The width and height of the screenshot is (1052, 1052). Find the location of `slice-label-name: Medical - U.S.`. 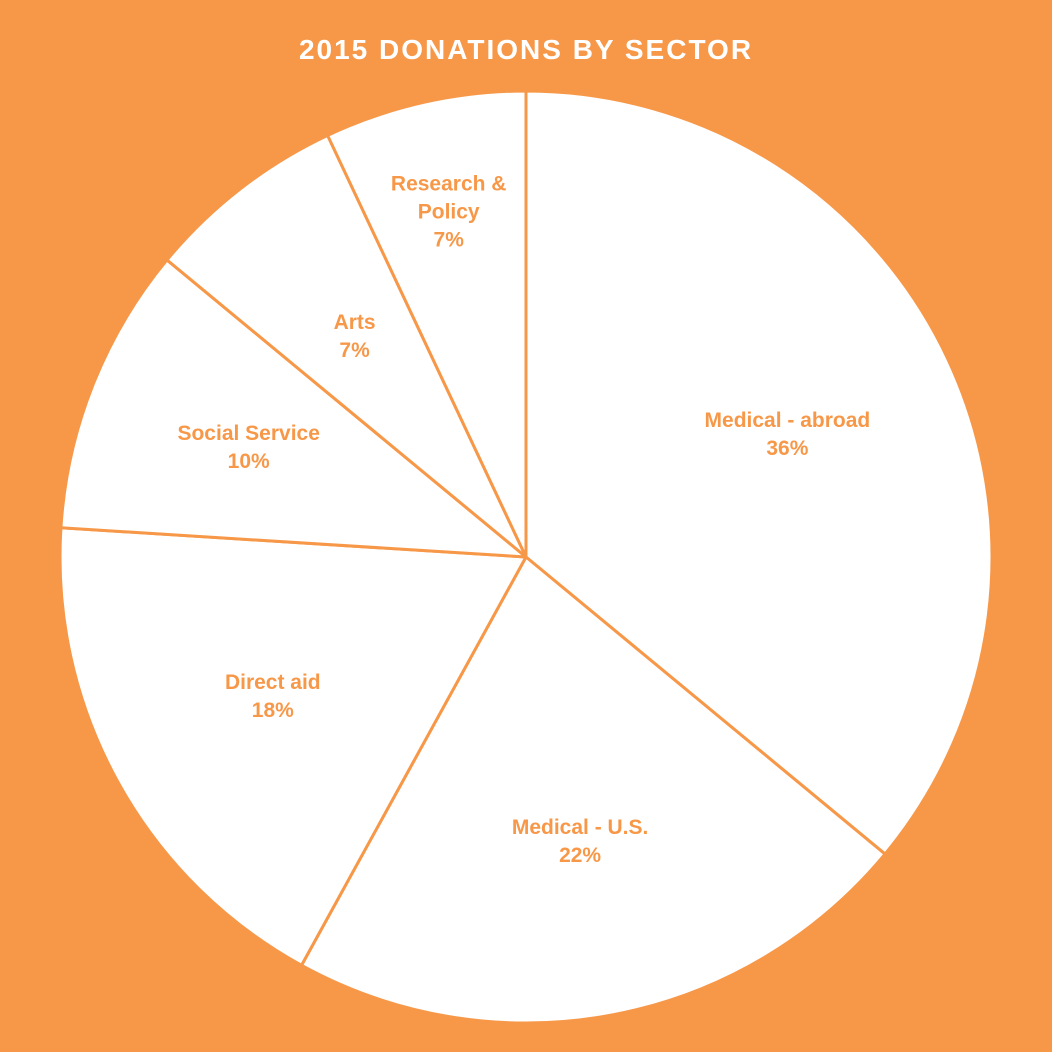

slice-label-name: Medical - U.S. is located at coordinates (580, 827).